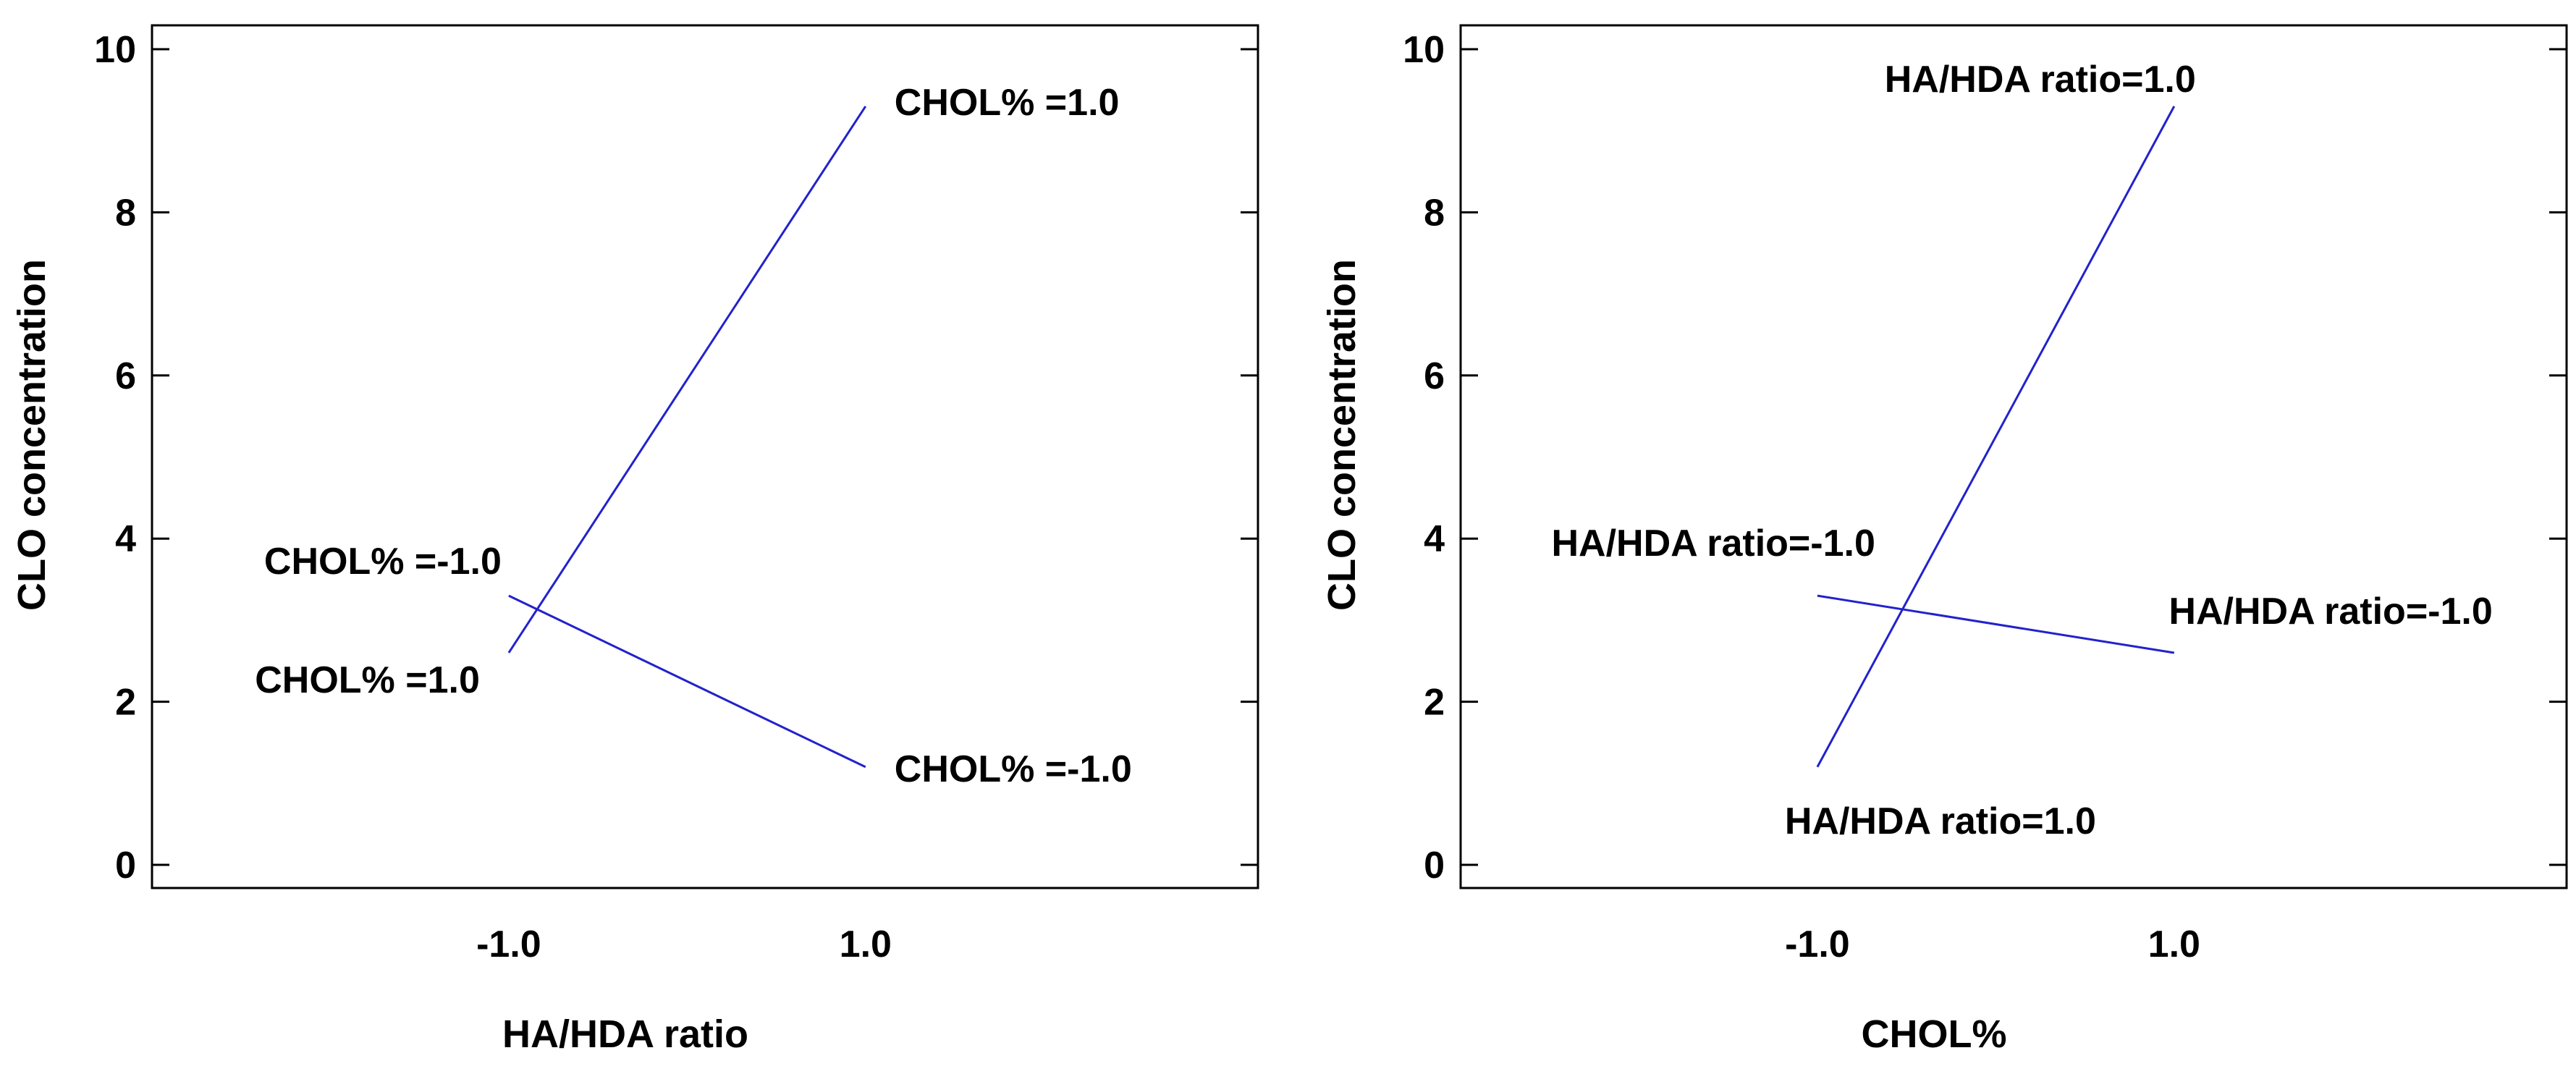  Describe the element at coordinates (625, 1034) in the screenshot. I see `x-axis-title: HA/HDA ratio` at that location.